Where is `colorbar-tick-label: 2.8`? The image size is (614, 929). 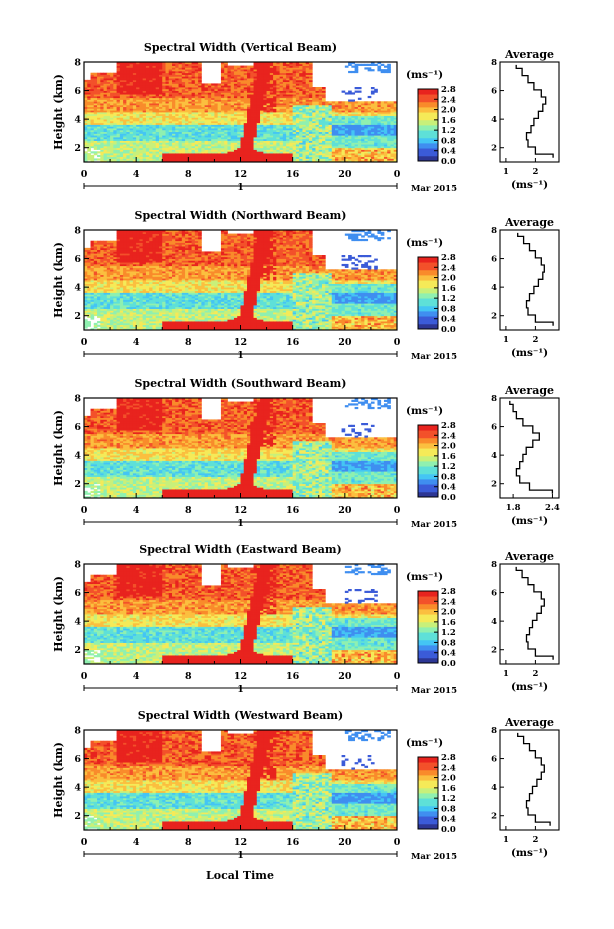 colorbar-tick-label: 2.8 is located at coordinates (448, 90).